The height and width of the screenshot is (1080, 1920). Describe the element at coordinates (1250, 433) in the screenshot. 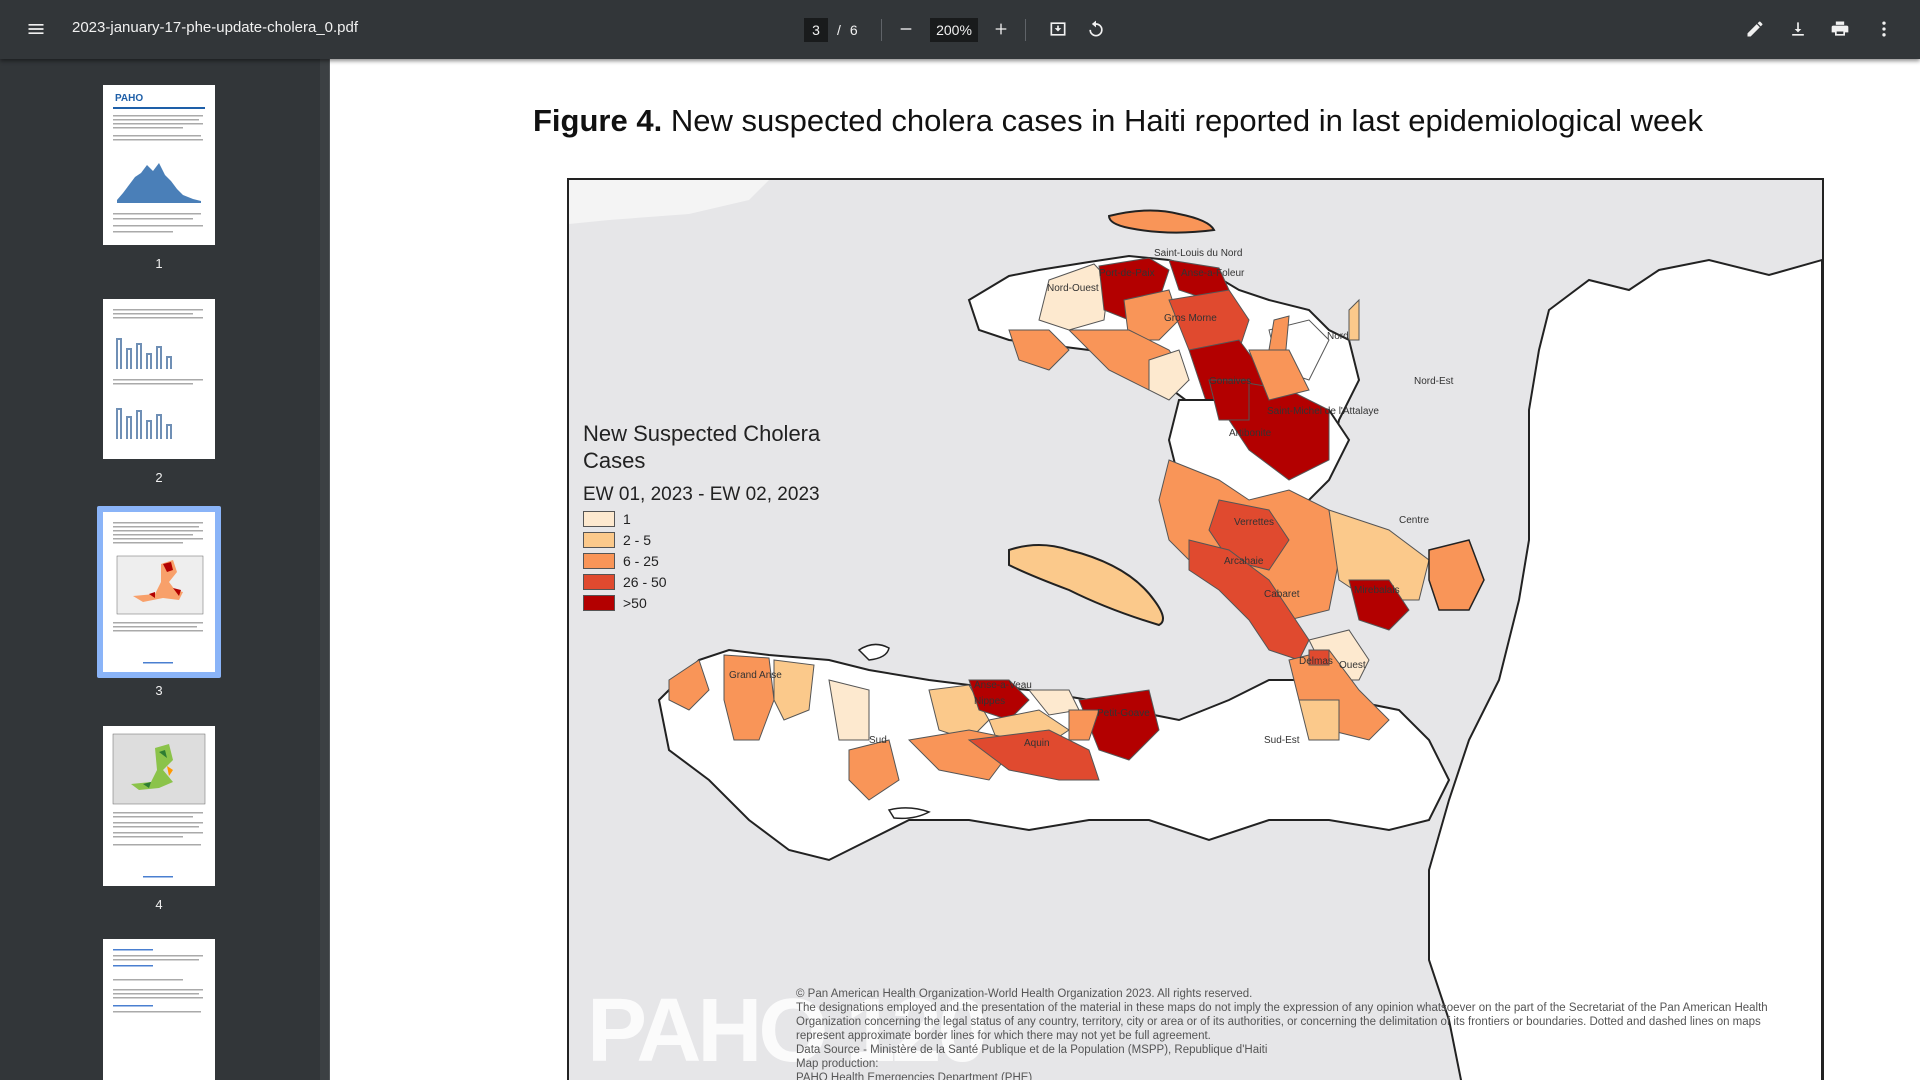

I see `map-region-label: Artibonite` at that location.